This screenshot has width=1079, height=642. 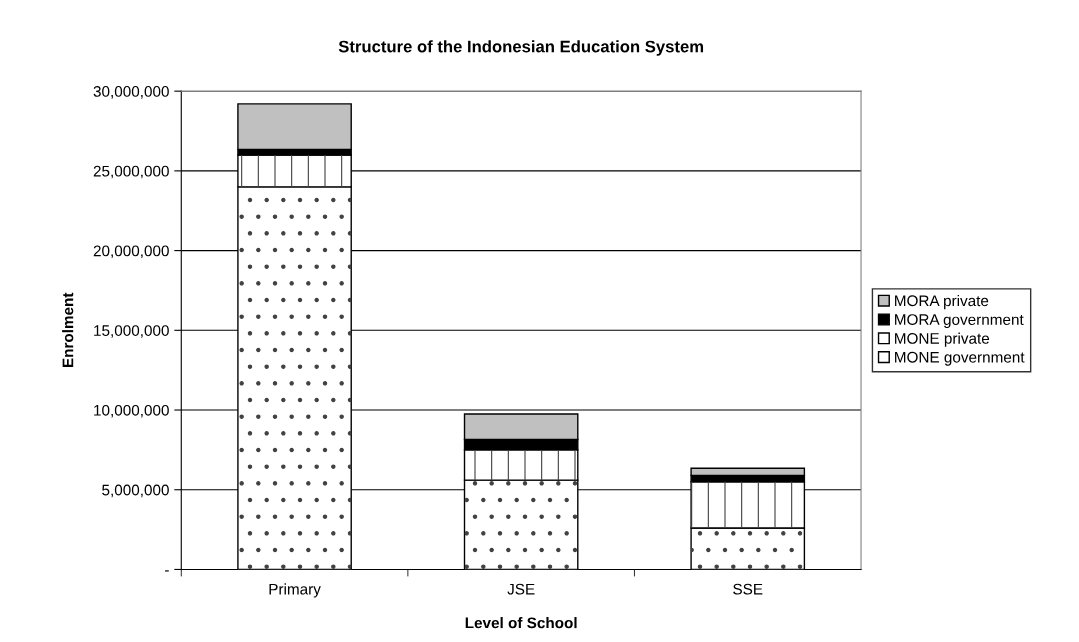 What do you see at coordinates (68, 330) in the screenshot?
I see `y-axis-title: Enrolment` at bounding box center [68, 330].